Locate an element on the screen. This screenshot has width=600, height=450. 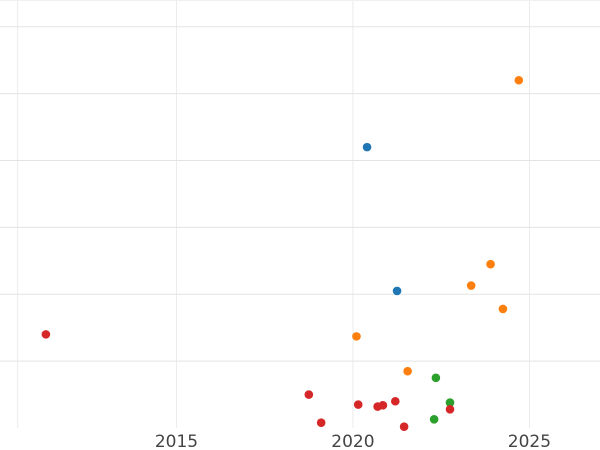
x-axis-tick-labels: 2015 2020 2025 is located at coordinates (353, 441).